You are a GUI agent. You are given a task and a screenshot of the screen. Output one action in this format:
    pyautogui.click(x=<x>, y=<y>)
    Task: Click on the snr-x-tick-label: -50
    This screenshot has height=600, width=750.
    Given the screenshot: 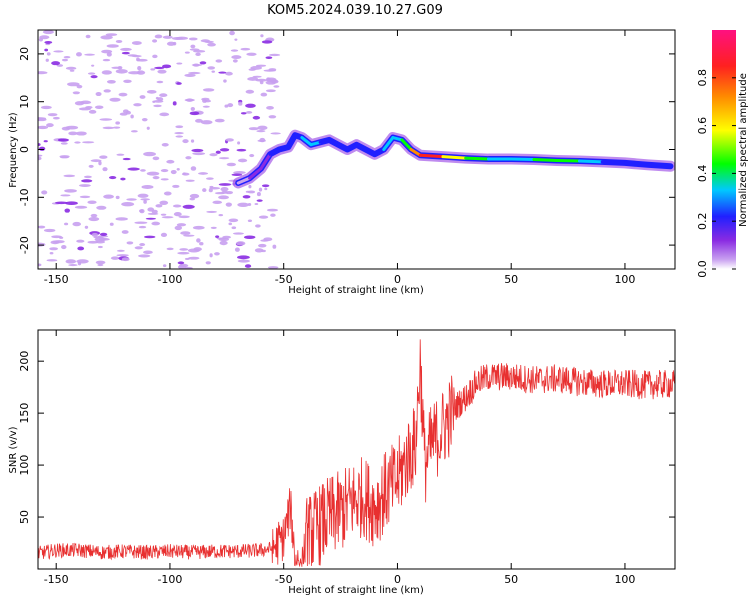 What is the action you would take?
    pyautogui.click(x=284, y=579)
    